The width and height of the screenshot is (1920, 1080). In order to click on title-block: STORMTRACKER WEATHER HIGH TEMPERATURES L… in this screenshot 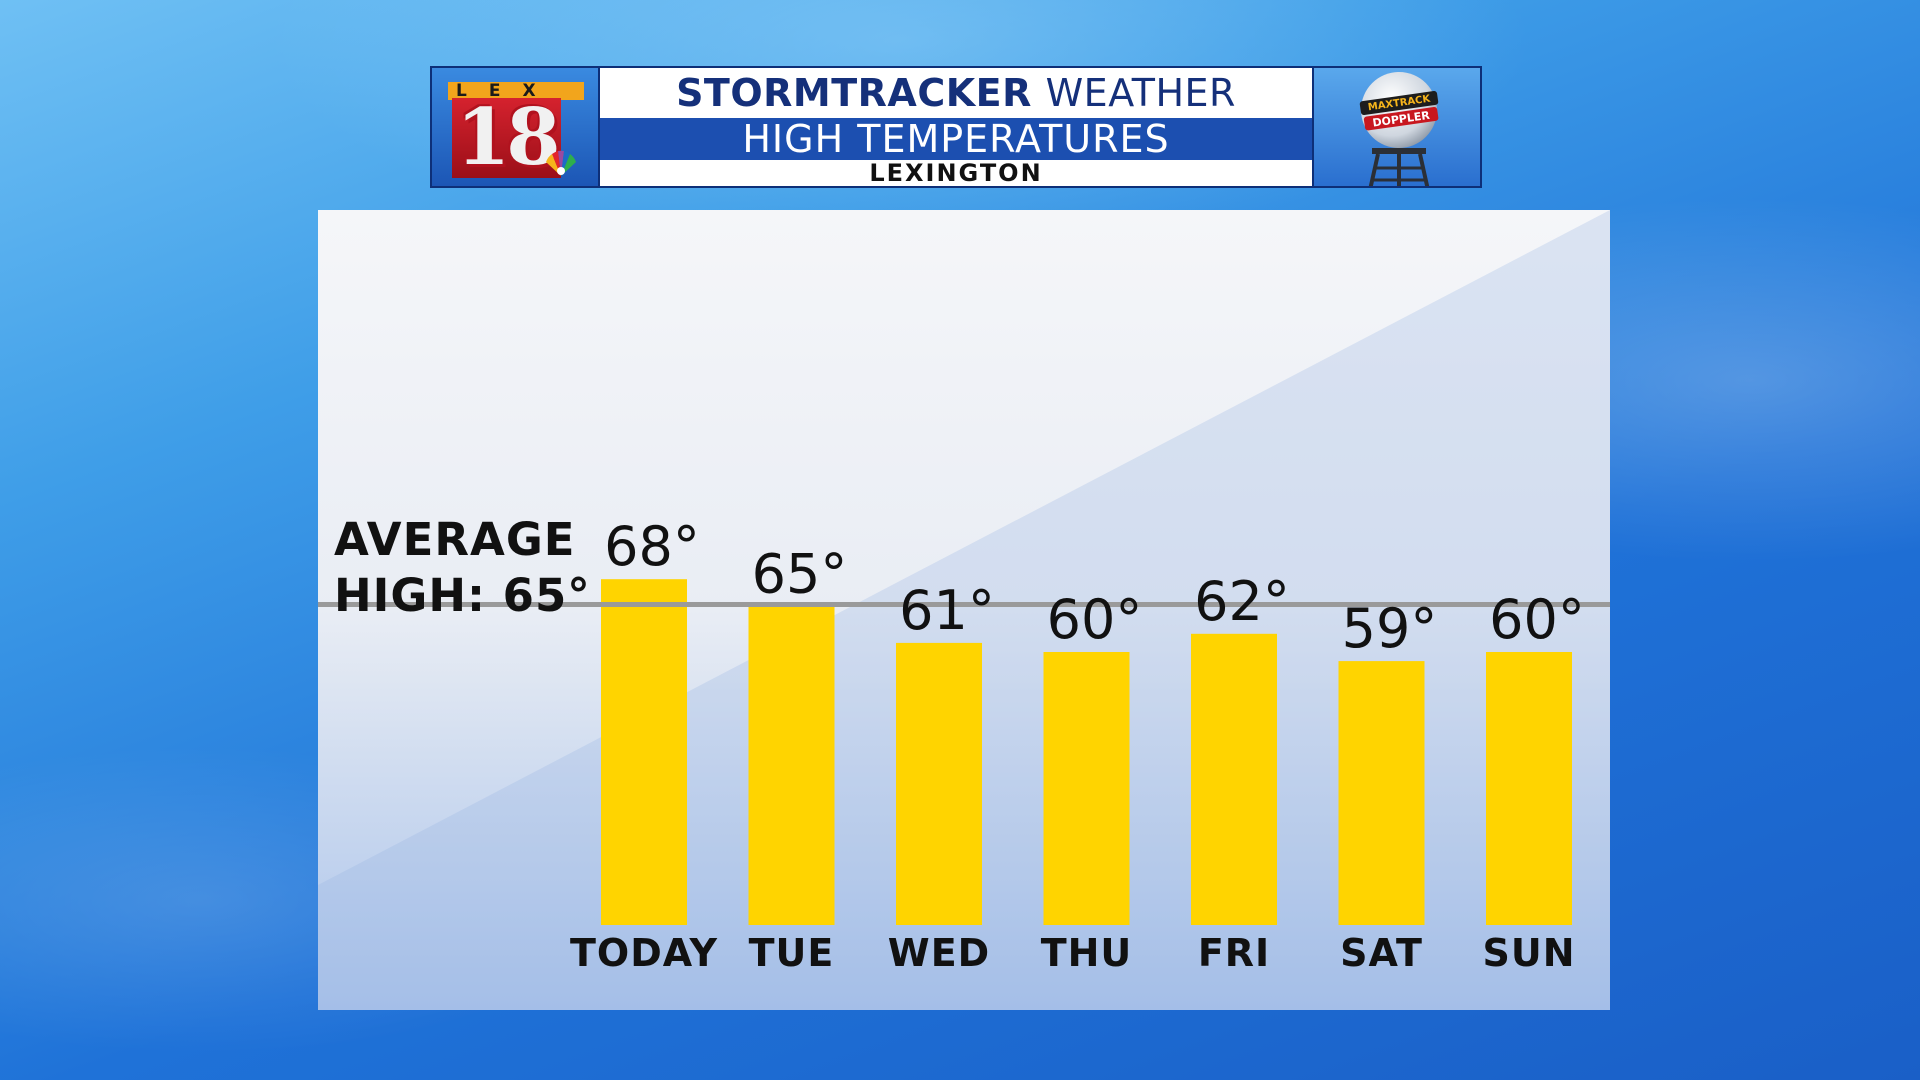, I will do `click(956, 127)`.